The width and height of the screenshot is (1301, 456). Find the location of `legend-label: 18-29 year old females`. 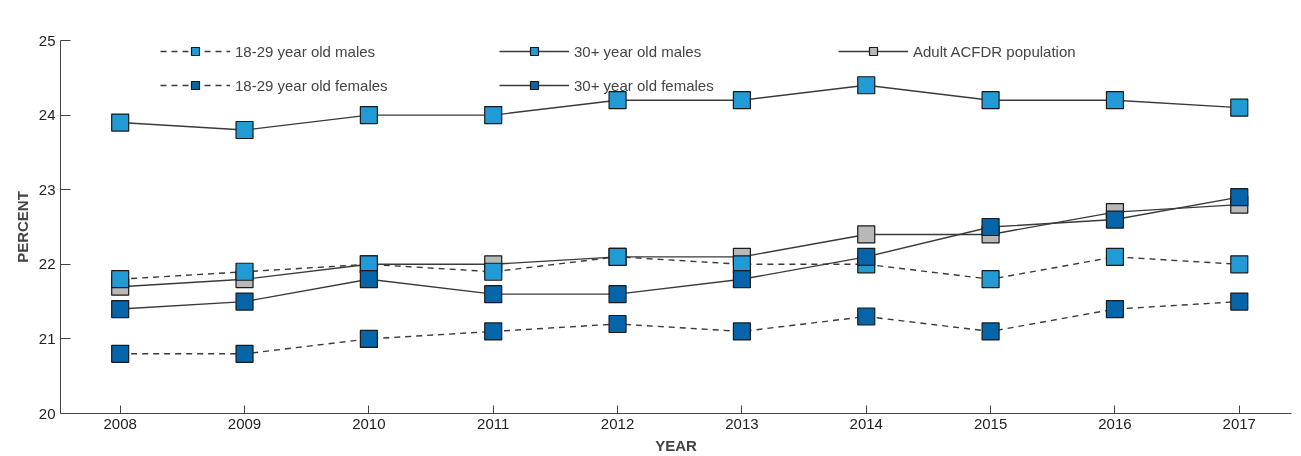

legend-label: 18-29 year old females is located at coordinates (312, 85).